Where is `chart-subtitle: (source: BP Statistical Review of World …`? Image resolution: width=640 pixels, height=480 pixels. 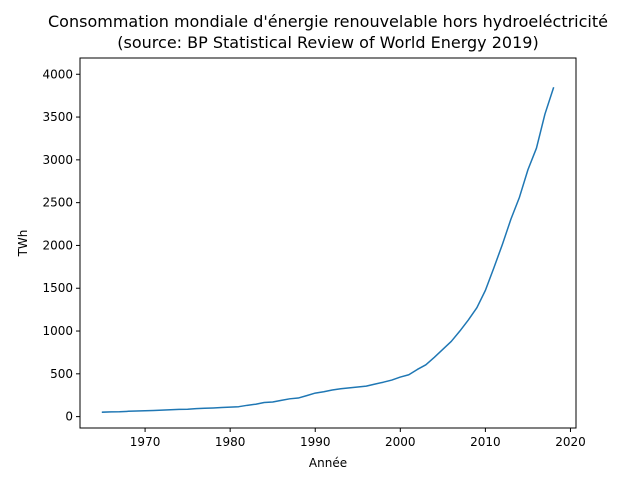
chart-subtitle: (source: BP Statistical Review of World … is located at coordinates (327, 42).